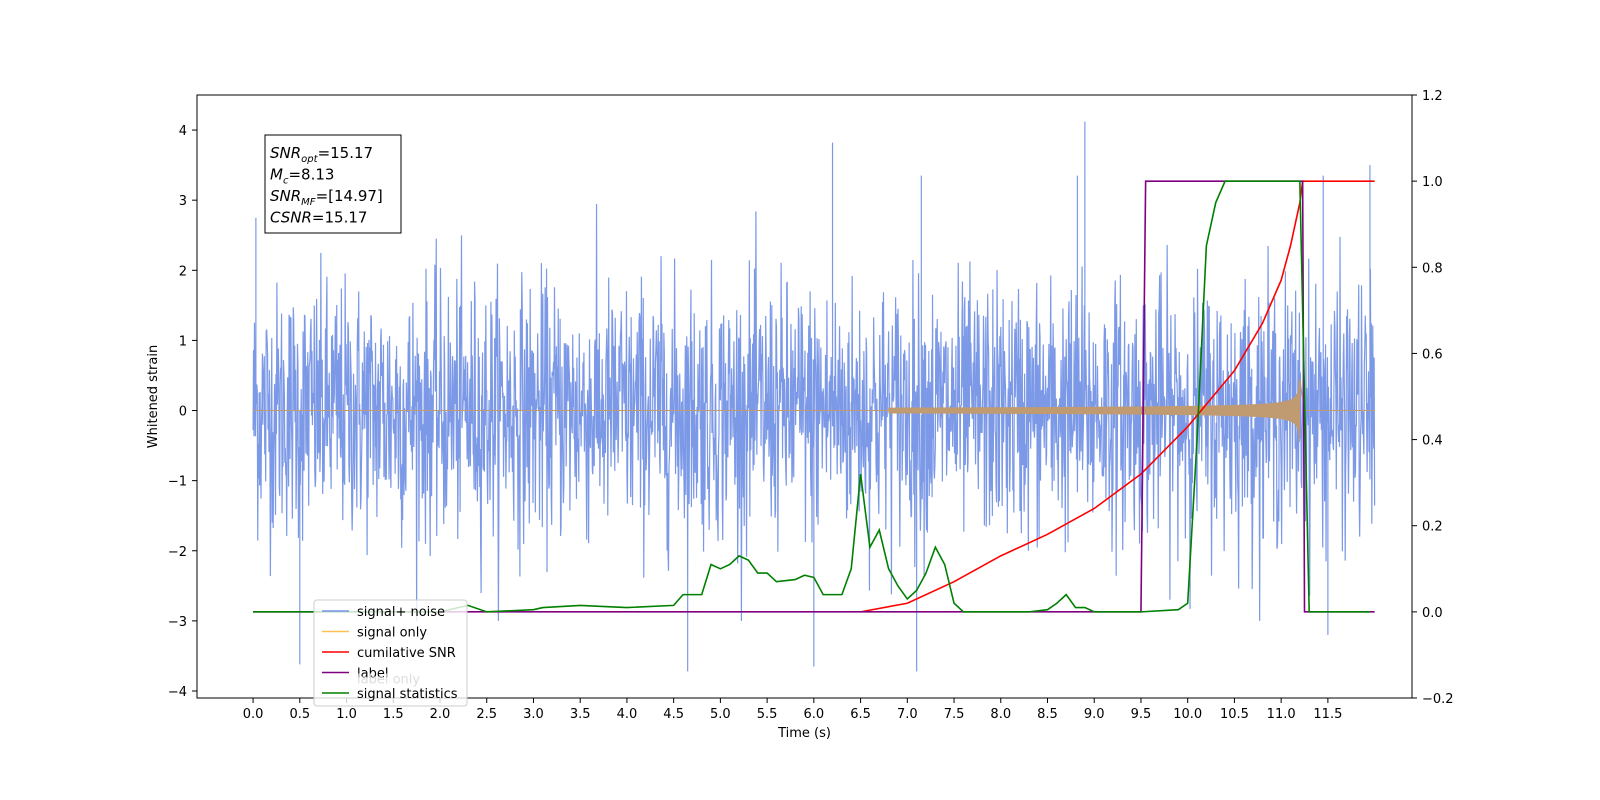  I want to click on legend-label: label, so click(372, 674).